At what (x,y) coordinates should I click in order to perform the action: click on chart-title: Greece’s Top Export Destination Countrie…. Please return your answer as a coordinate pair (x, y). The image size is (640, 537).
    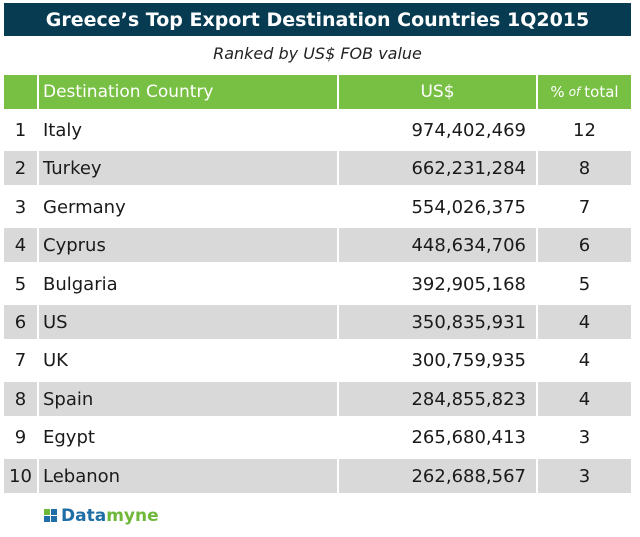
    Looking at the image, I should click on (317, 19).